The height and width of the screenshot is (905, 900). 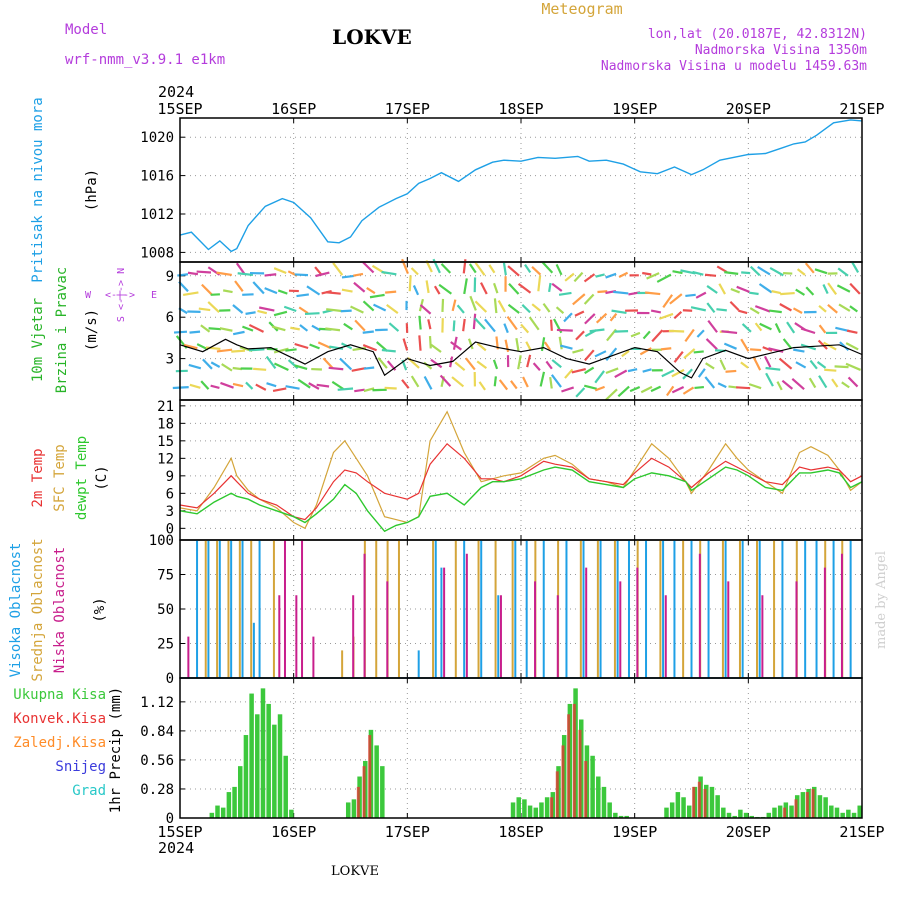 I want to click on day-label-bottom: 19SEP, so click(x=634, y=832).